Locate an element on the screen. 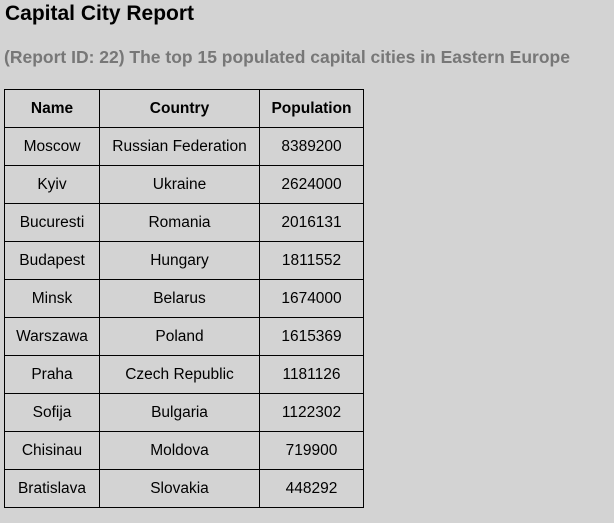 Image resolution: width=614 pixels, height=523 pixels. column-header-country: Country is located at coordinates (179, 108).